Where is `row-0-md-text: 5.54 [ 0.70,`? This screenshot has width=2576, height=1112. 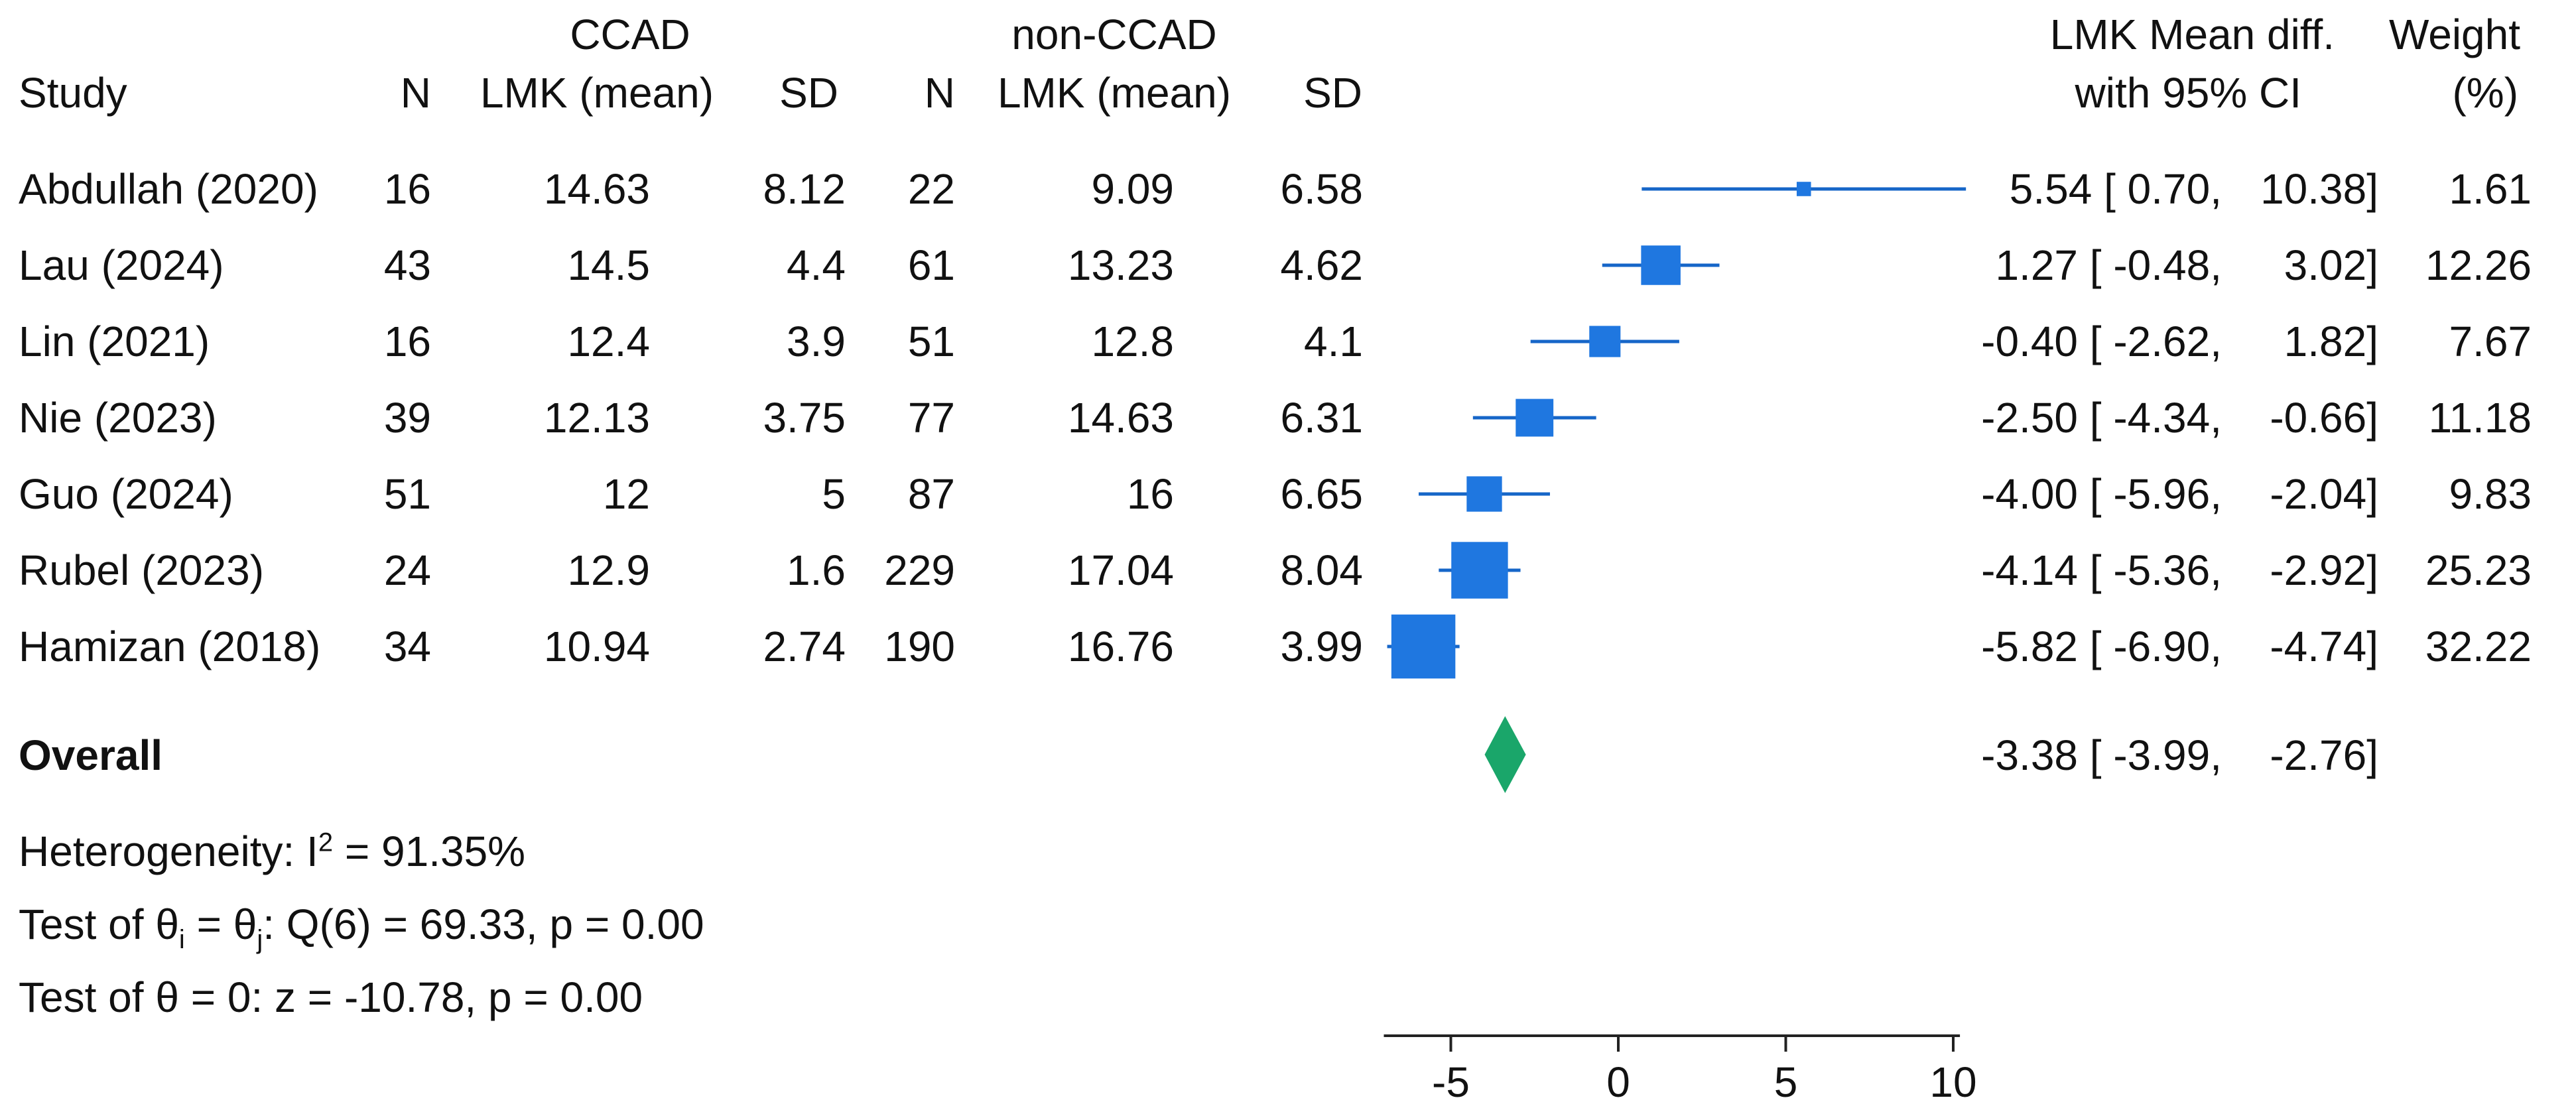 row-0-md-text: 5.54 [ 0.70, is located at coordinates (2116, 189).